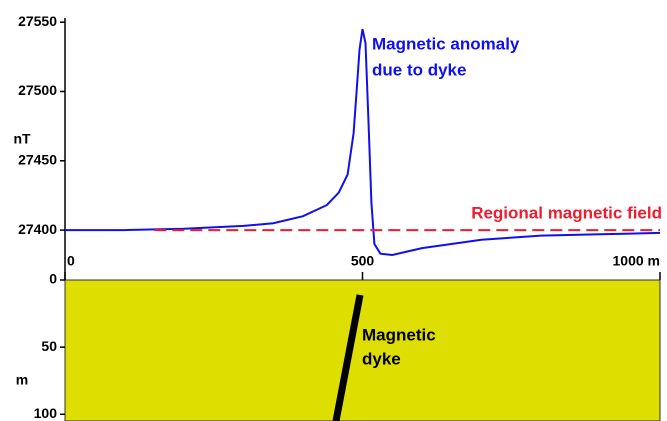 The height and width of the screenshot is (421, 667). I want to click on dyke-label: dyke, so click(381, 358).